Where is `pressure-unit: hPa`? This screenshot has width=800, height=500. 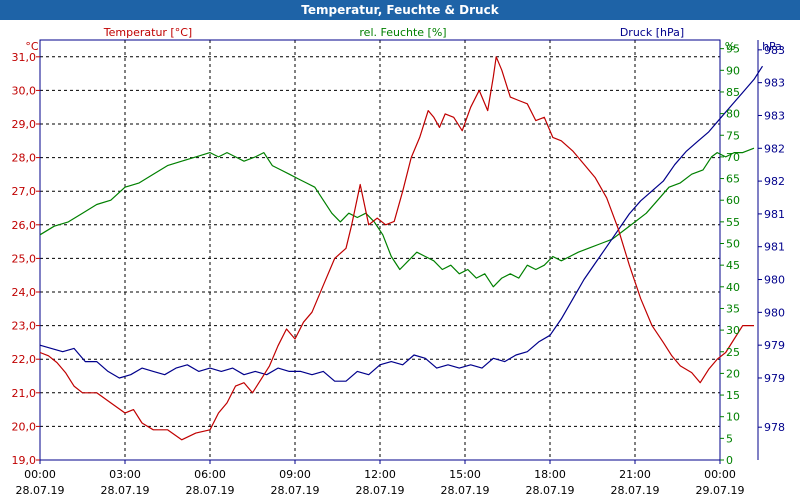
pressure-unit: hPa is located at coordinates (772, 46).